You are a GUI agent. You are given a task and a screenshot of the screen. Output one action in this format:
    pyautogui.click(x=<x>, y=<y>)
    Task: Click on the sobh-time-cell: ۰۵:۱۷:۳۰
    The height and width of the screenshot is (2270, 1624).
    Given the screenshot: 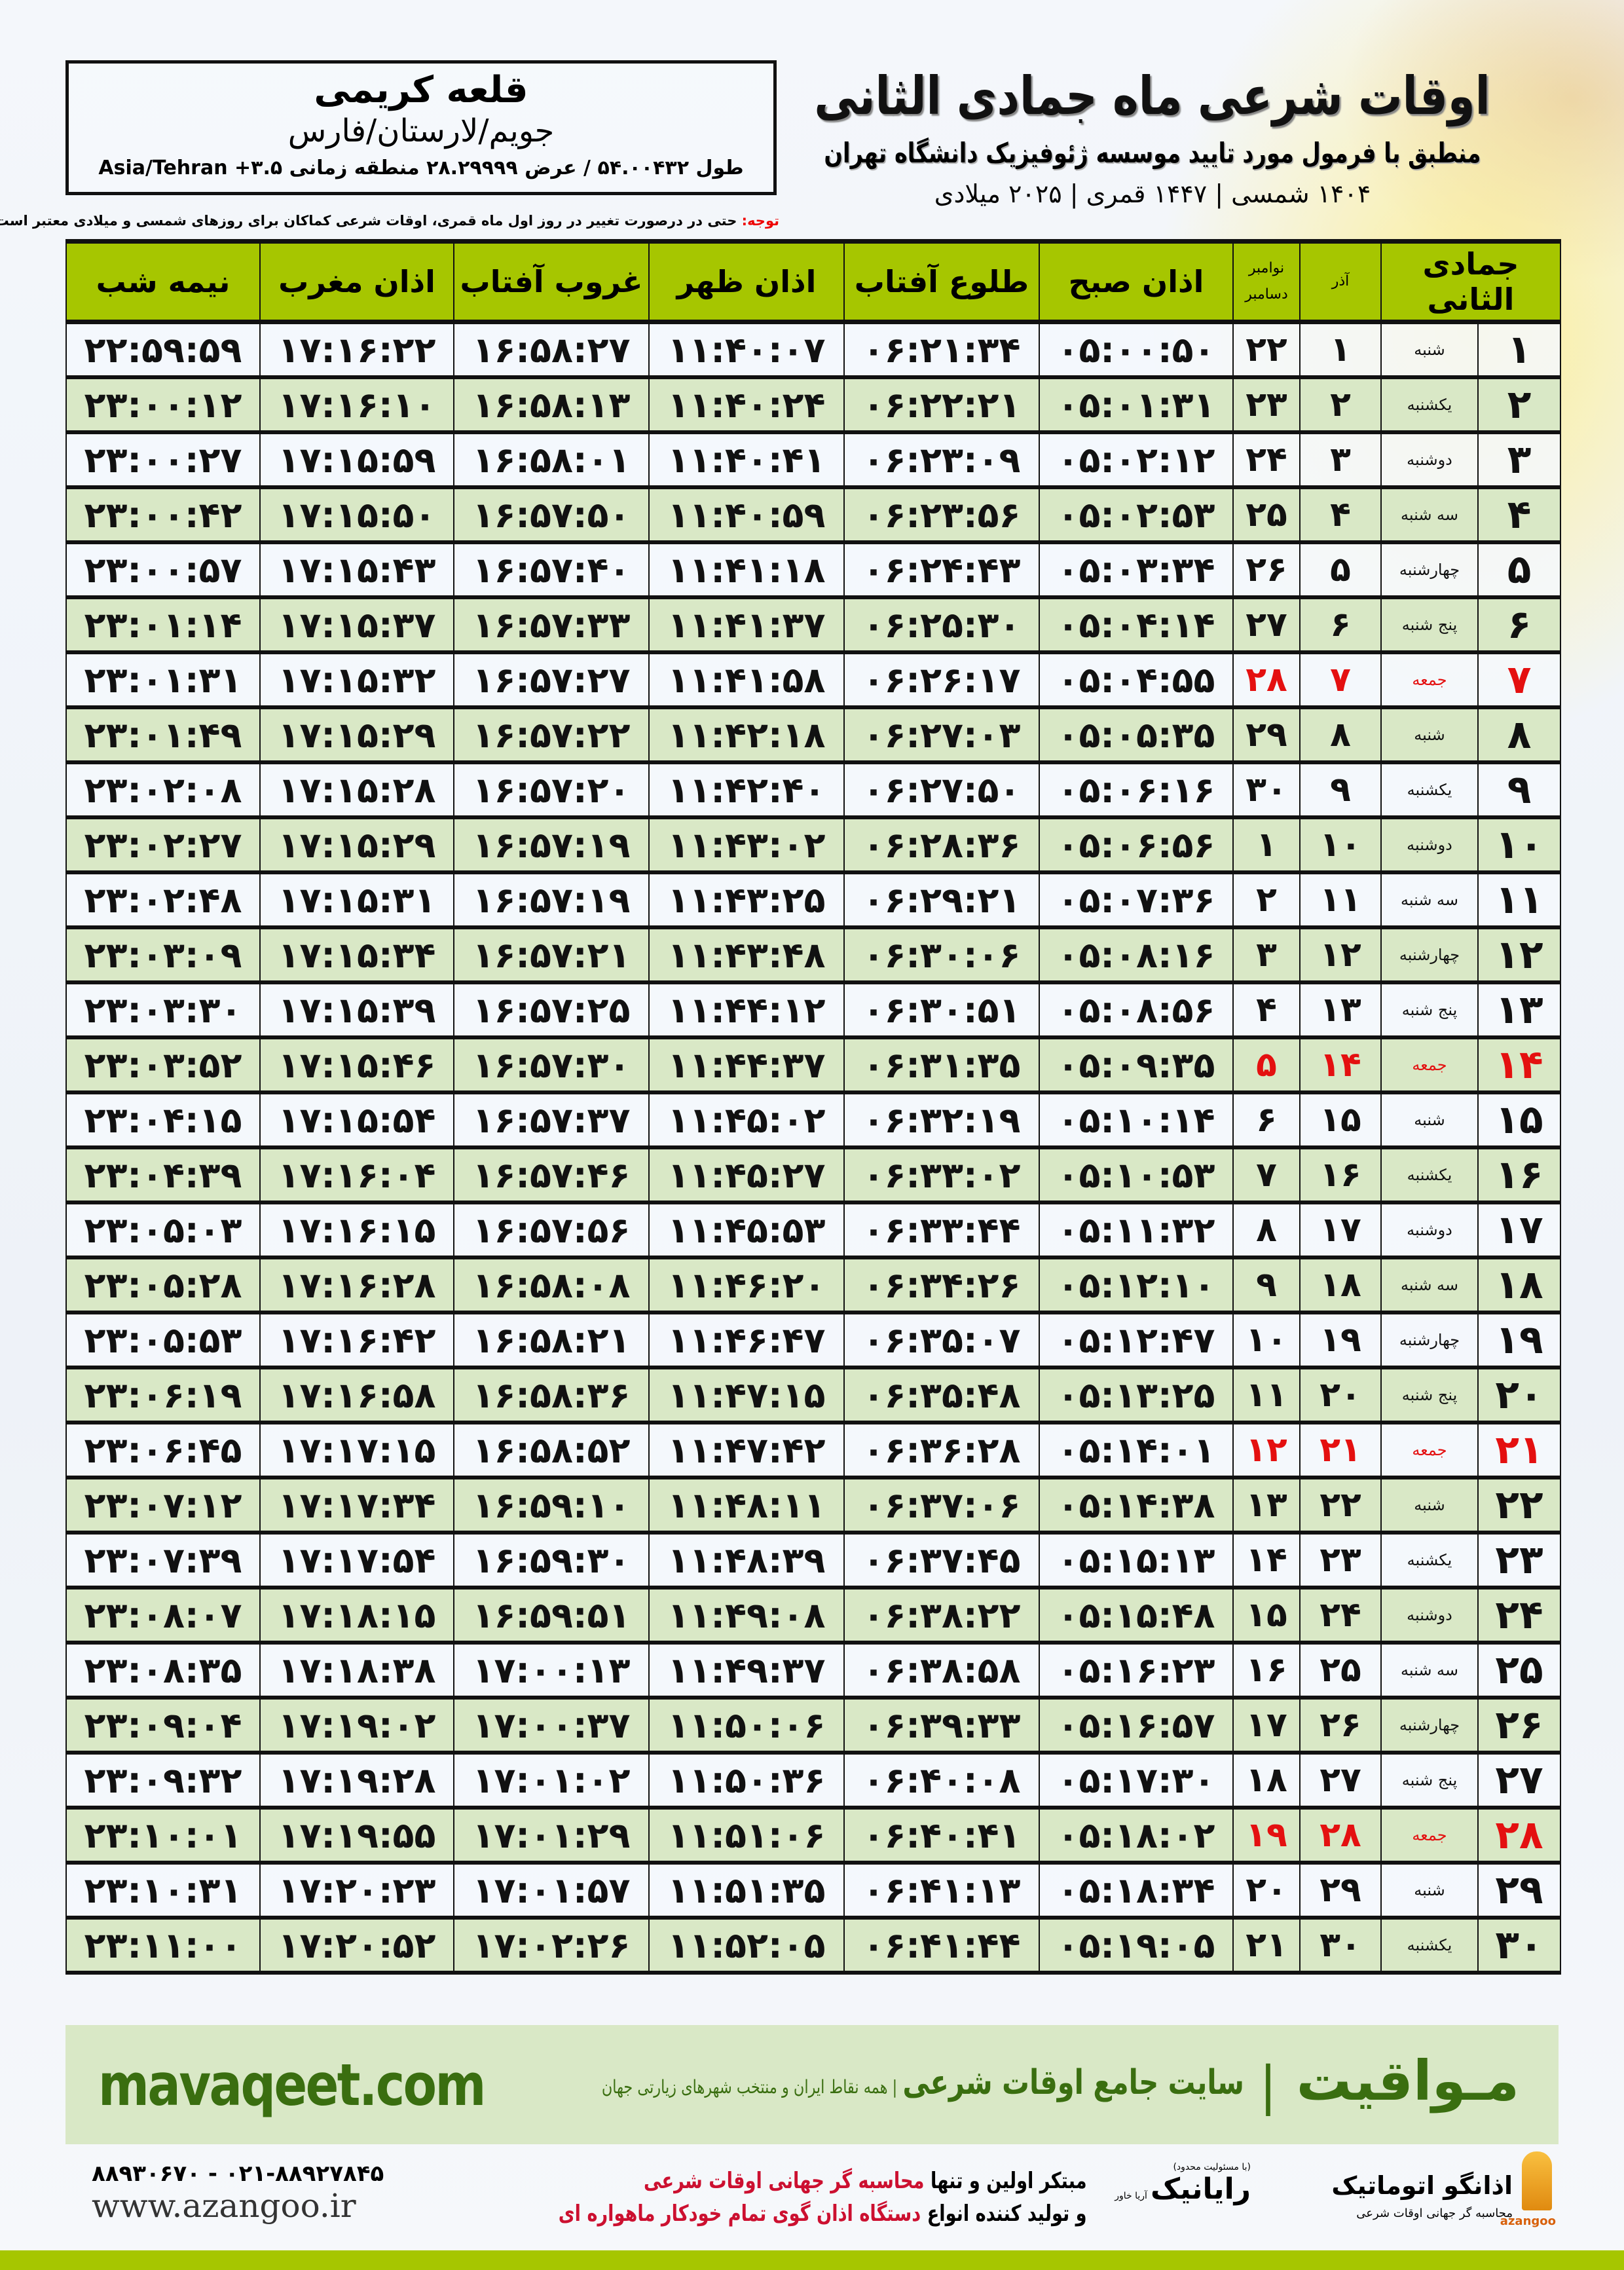 What is the action you would take?
    pyautogui.click(x=1136, y=1781)
    